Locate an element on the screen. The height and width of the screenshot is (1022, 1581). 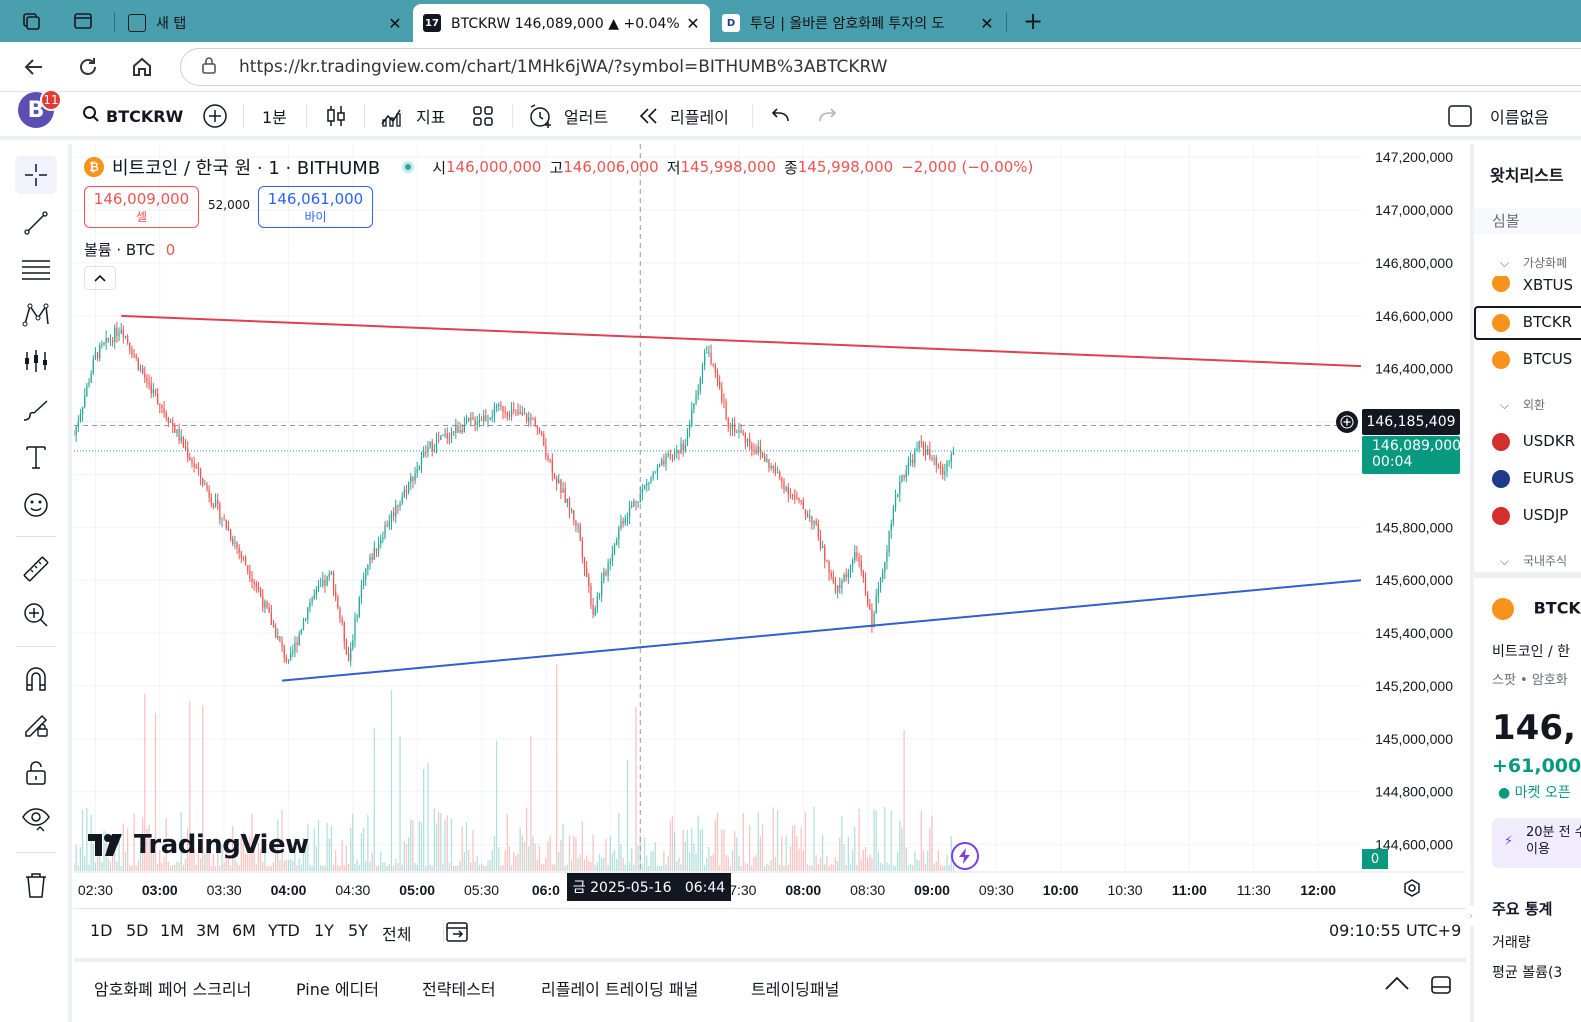
range-button-3: 3M is located at coordinates (208, 930).